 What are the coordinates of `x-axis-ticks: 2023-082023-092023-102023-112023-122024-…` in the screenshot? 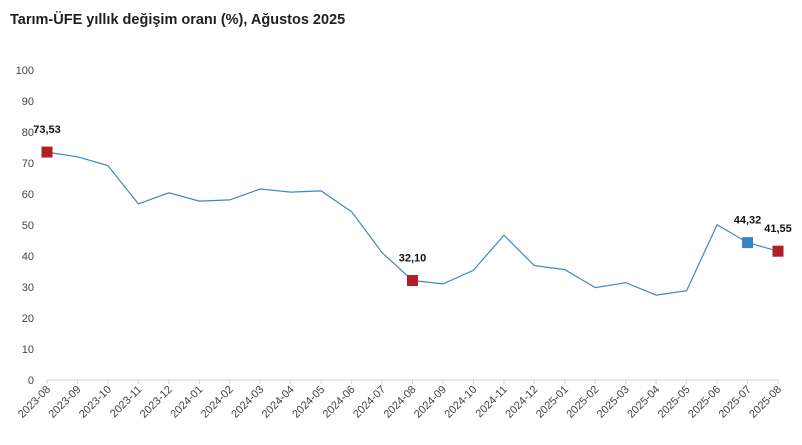 It's located at (400, 400).